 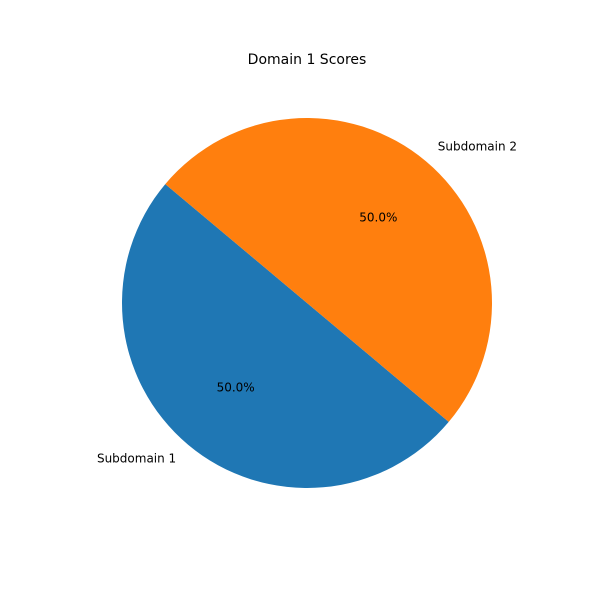 I want to click on chart-title: Domain 1 Scores, so click(x=307, y=60).